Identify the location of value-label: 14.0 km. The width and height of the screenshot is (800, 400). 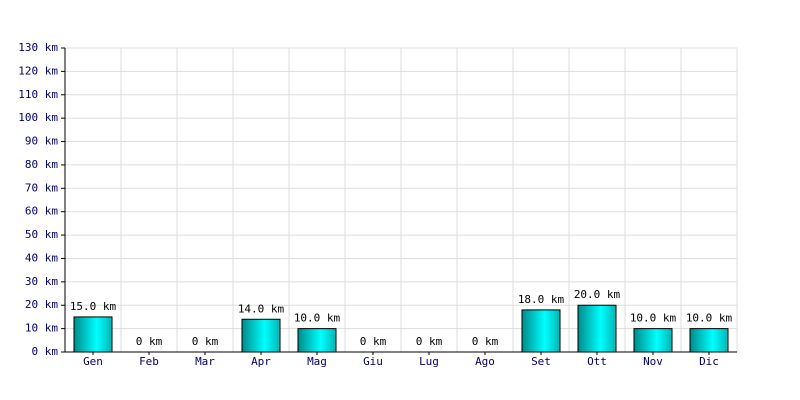
(261, 308).